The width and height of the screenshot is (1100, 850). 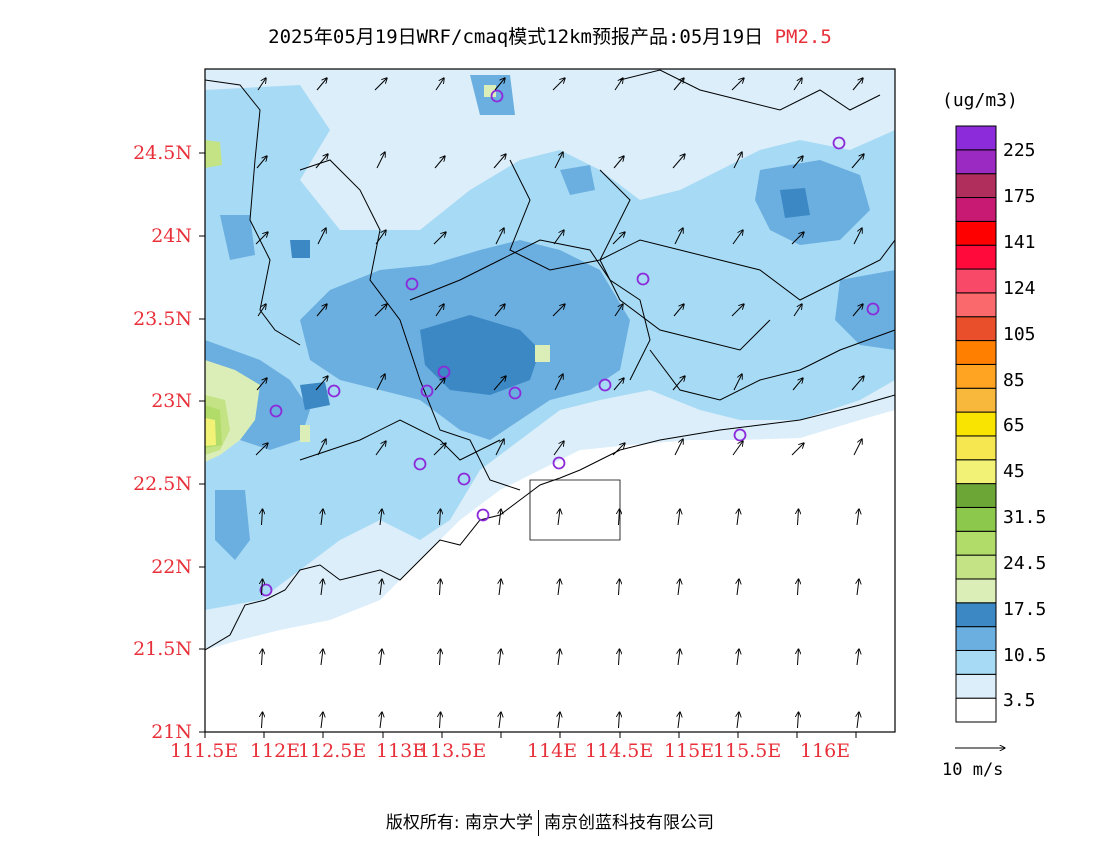 I want to click on lon-tick-label: 111.5E, so click(x=204, y=751).